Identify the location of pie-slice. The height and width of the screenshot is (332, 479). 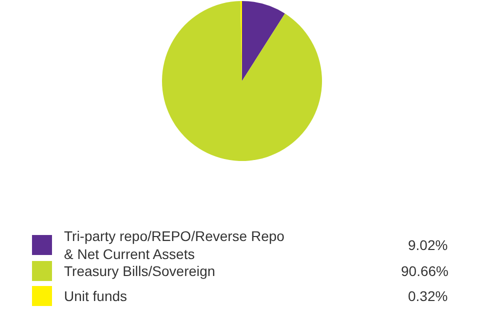
(263, 41).